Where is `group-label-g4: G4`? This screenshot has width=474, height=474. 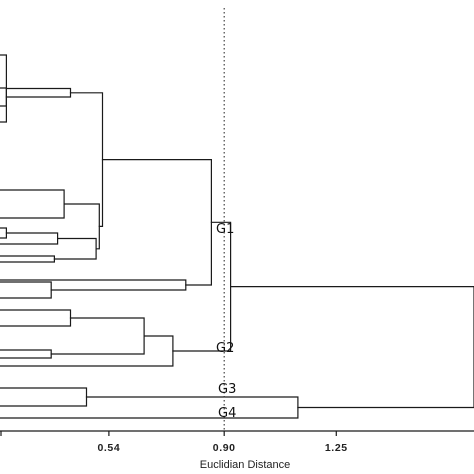 group-label-g4: G4 is located at coordinates (227, 413).